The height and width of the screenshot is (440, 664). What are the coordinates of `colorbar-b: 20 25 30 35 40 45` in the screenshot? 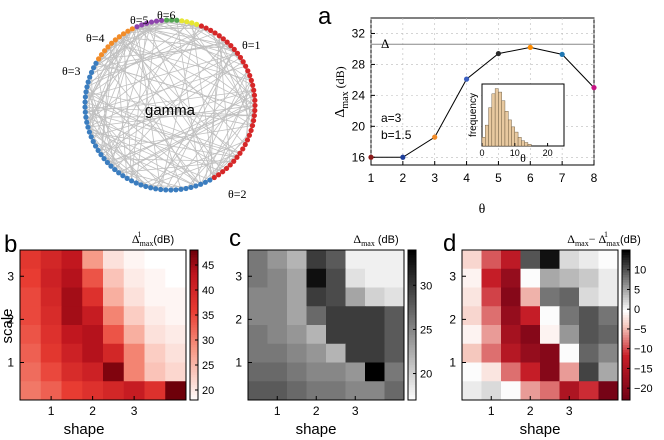 It's located at (201, 325).